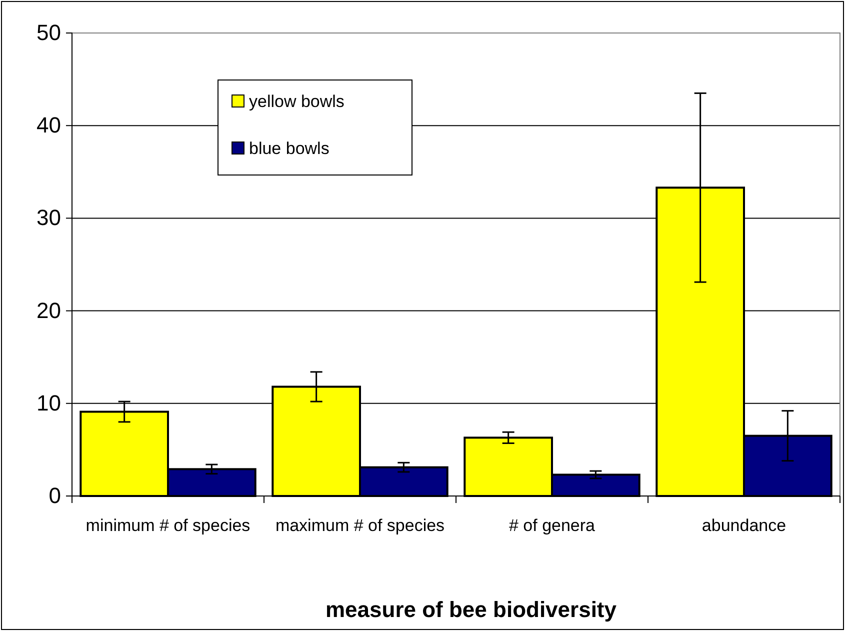  What do you see at coordinates (744, 525) in the screenshot?
I see `x-tick-label: abundance` at bounding box center [744, 525].